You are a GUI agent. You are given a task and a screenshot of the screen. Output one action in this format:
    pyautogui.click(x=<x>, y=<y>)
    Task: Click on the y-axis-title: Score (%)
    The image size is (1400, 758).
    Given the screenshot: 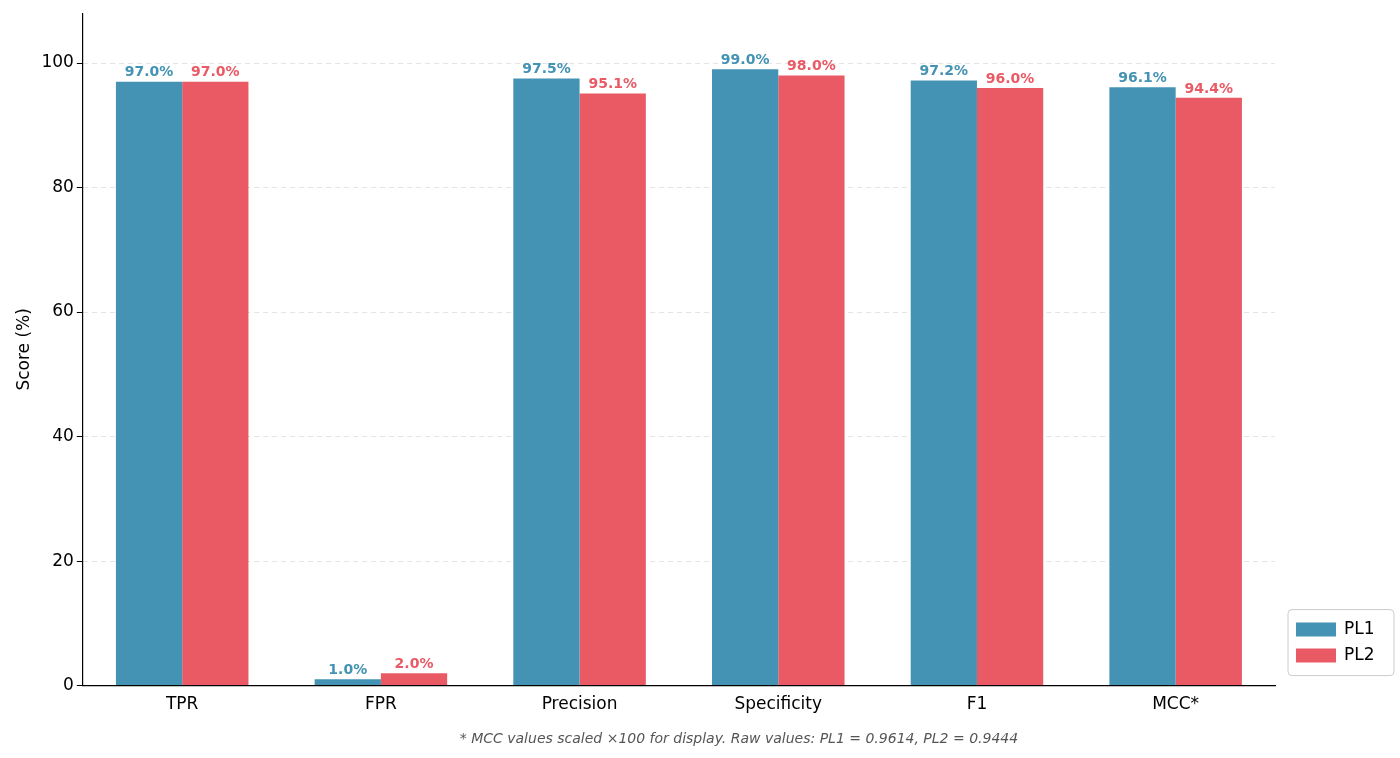 What is the action you would take?
    pyautogui.click(x=22, y=349)
    